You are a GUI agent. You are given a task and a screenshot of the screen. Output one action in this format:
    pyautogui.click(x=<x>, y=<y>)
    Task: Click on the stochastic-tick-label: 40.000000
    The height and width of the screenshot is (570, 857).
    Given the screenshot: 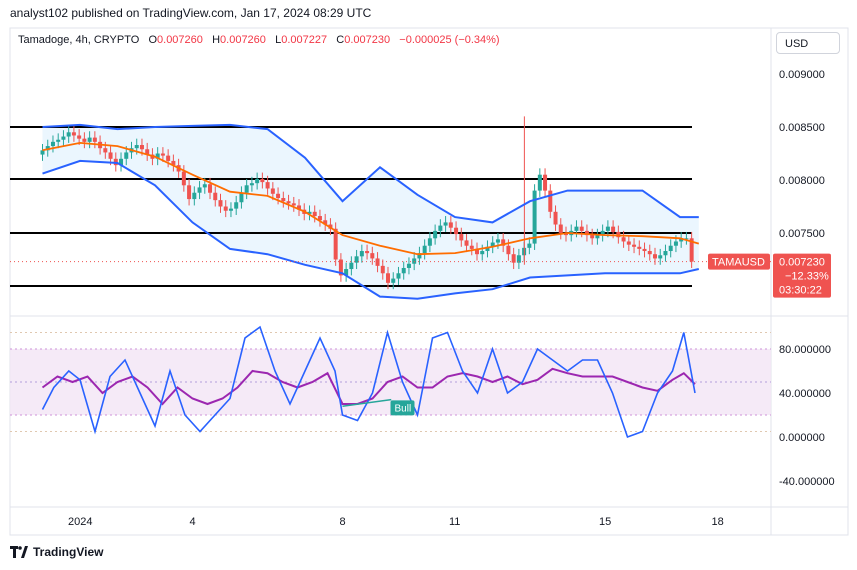 What is the action you would take?
    pyautogui.click(x=805, y=394)
    